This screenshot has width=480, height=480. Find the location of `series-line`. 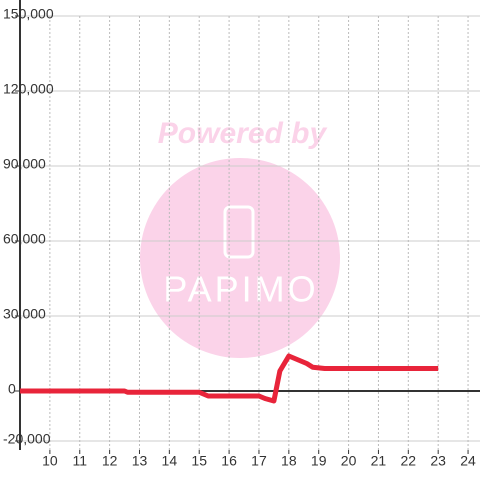

series-line is located at coordinates (229, 378).